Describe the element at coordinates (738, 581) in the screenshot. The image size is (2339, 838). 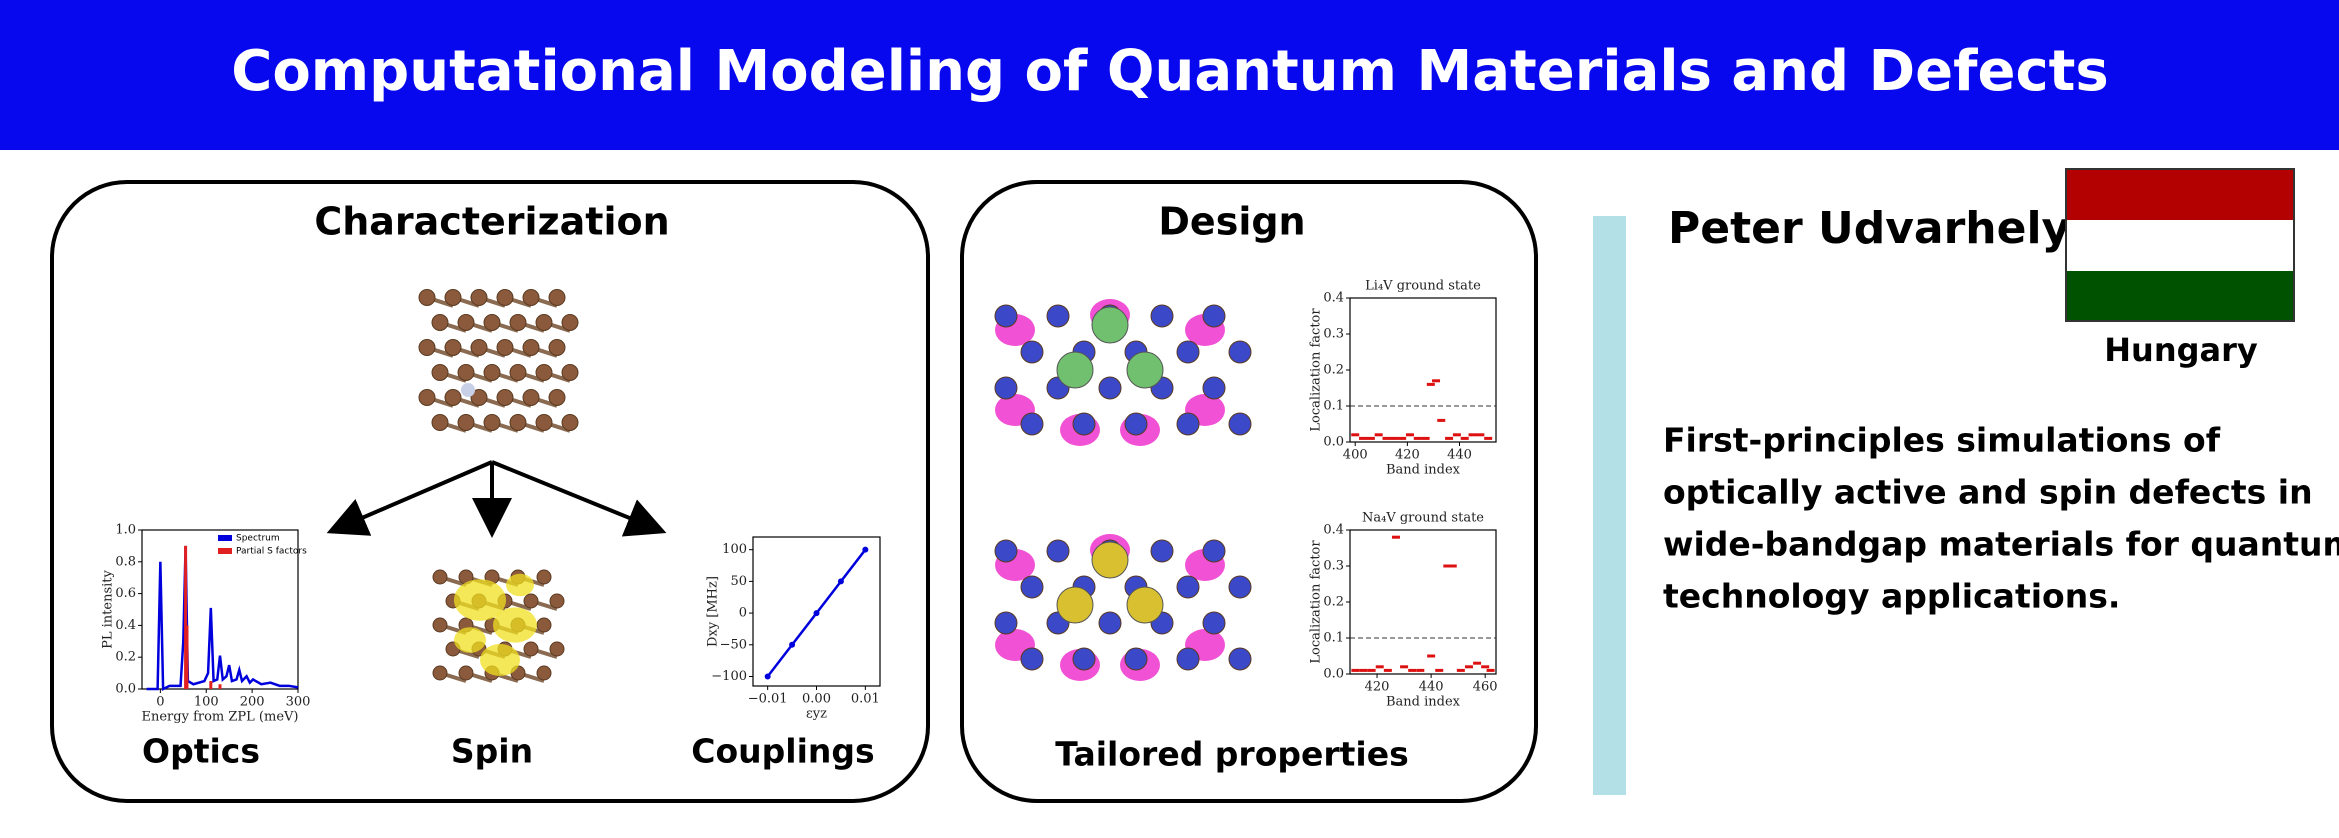
I see `y-tick-label: 50` at that location.